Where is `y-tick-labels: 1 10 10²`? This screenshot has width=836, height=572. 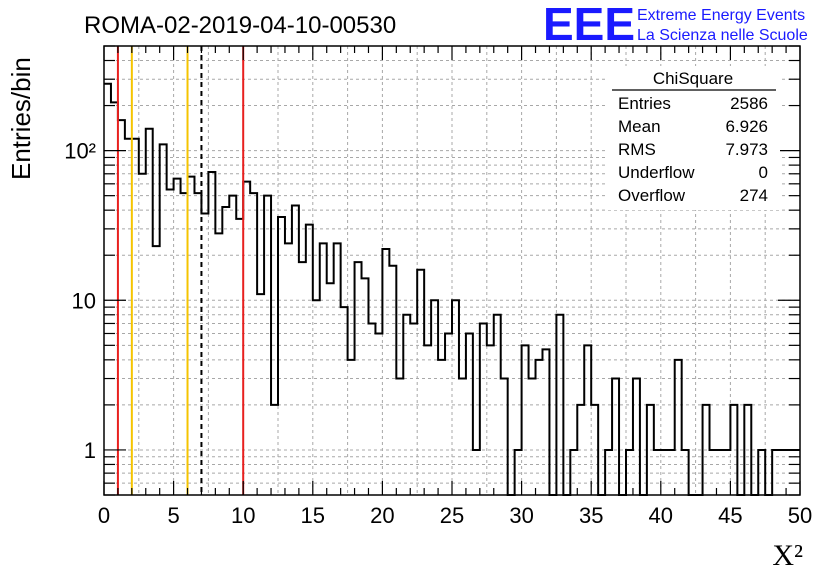
y-tick-labels: 1 10 10² is located at coordinates (80, 301).